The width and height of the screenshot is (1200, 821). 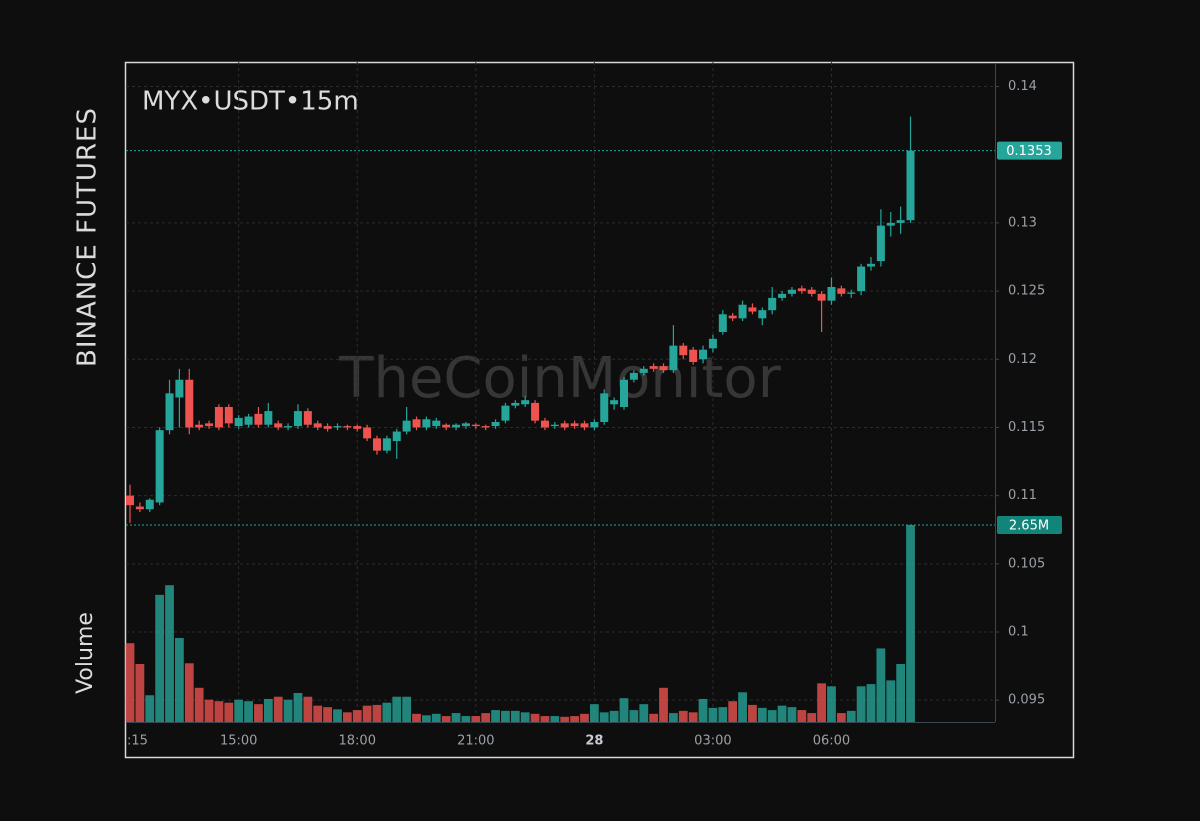 I want to click on x-tick-label: 21:00, so click(x=475, y=741).